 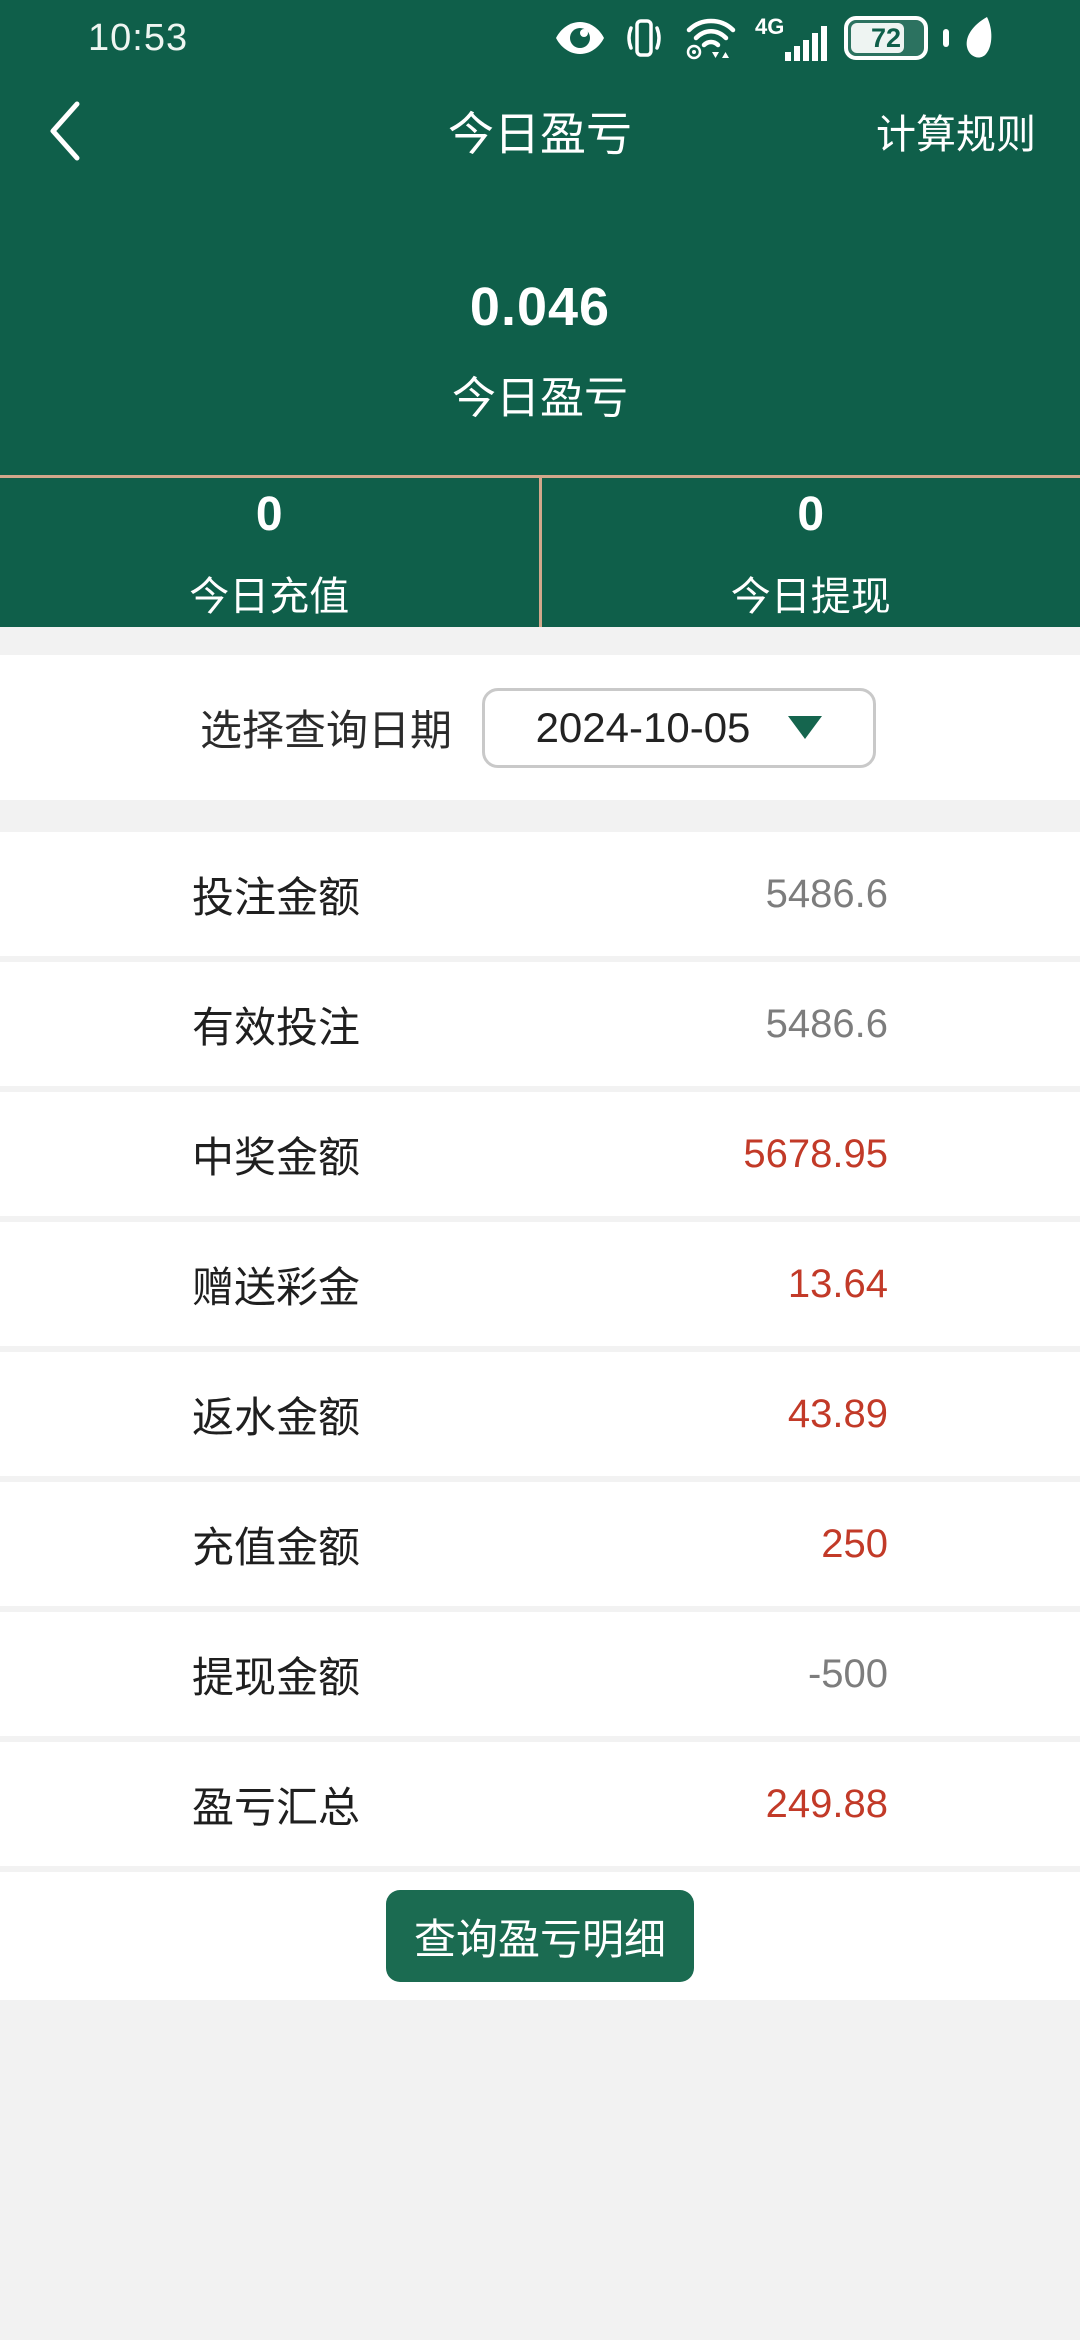 I want to click on row-value: 43.89, so click(x=837, y=1413).